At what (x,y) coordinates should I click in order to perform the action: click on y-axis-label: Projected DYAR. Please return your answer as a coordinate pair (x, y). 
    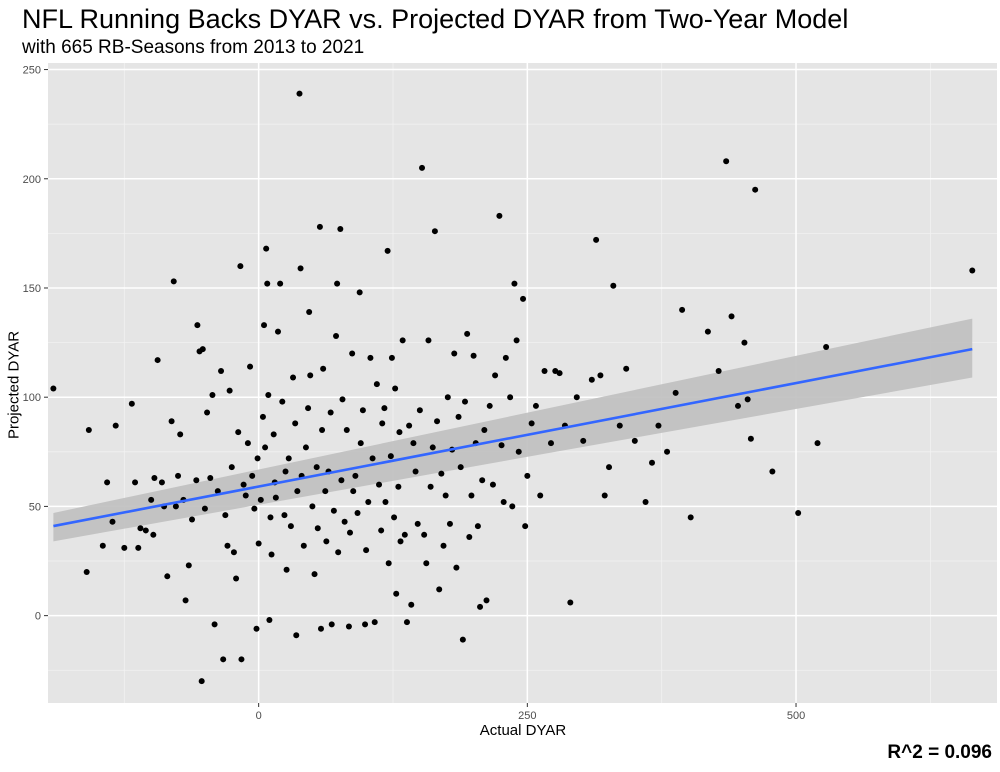
    Looking at the image, I should click on (14, 385).